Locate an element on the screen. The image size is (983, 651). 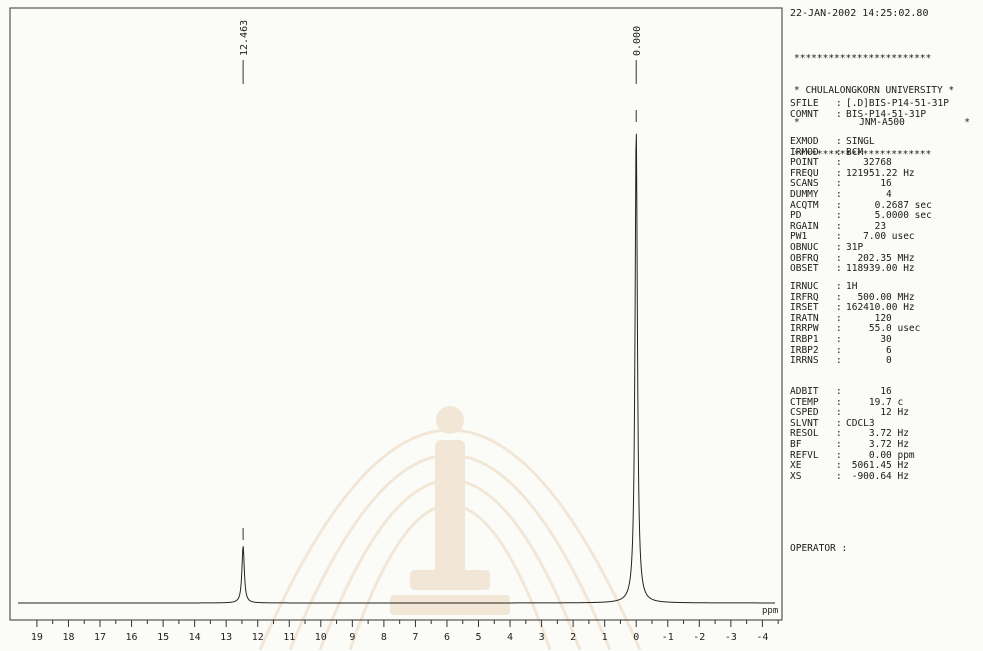
x-tick-label: 7 is located at coordinates (415, 637).